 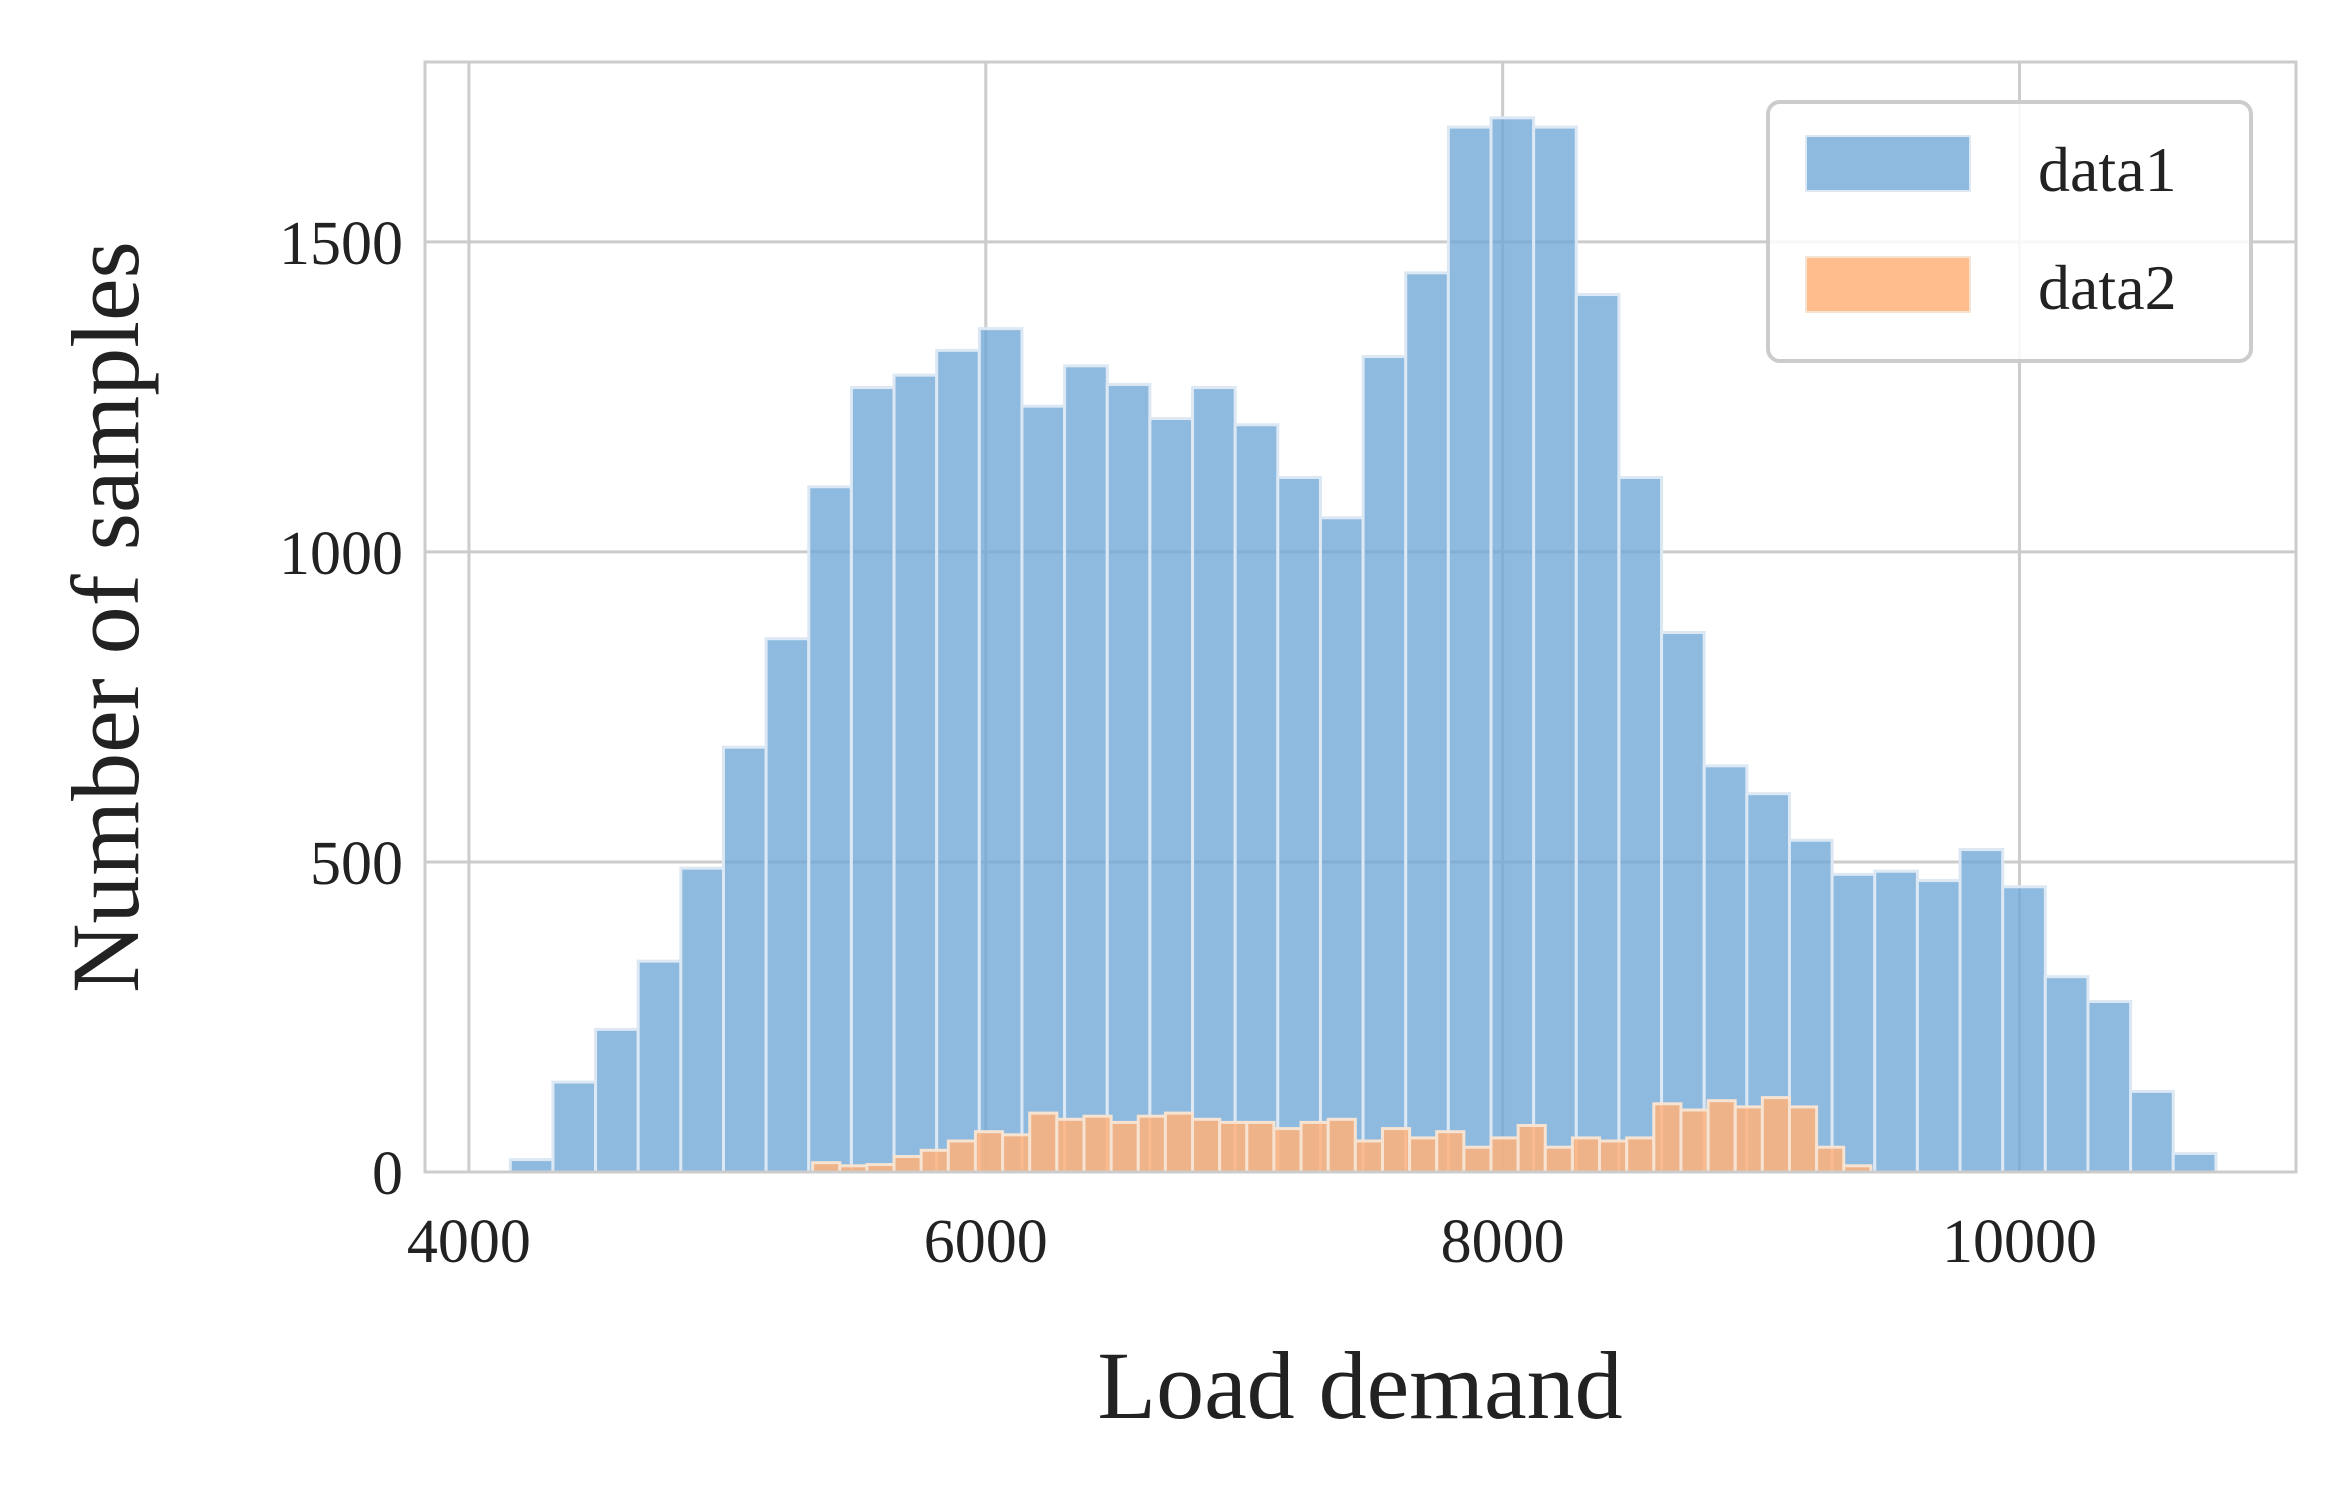 I want to click on x-tick-label: 8000, so click(x=1503, y=1242).